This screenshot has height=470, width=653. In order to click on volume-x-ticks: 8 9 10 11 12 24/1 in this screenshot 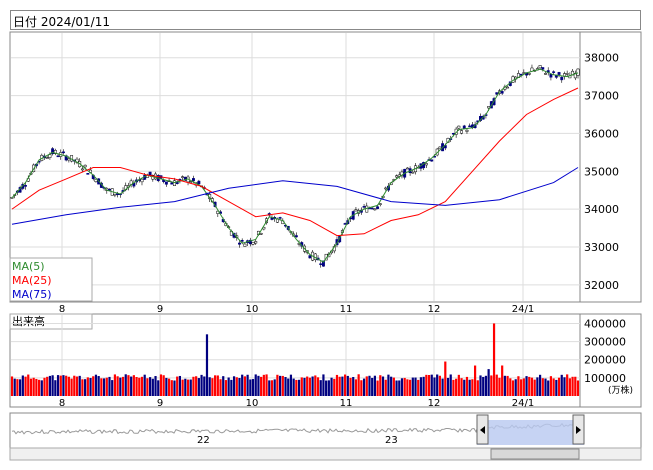, I will do `click(296, 403)`.